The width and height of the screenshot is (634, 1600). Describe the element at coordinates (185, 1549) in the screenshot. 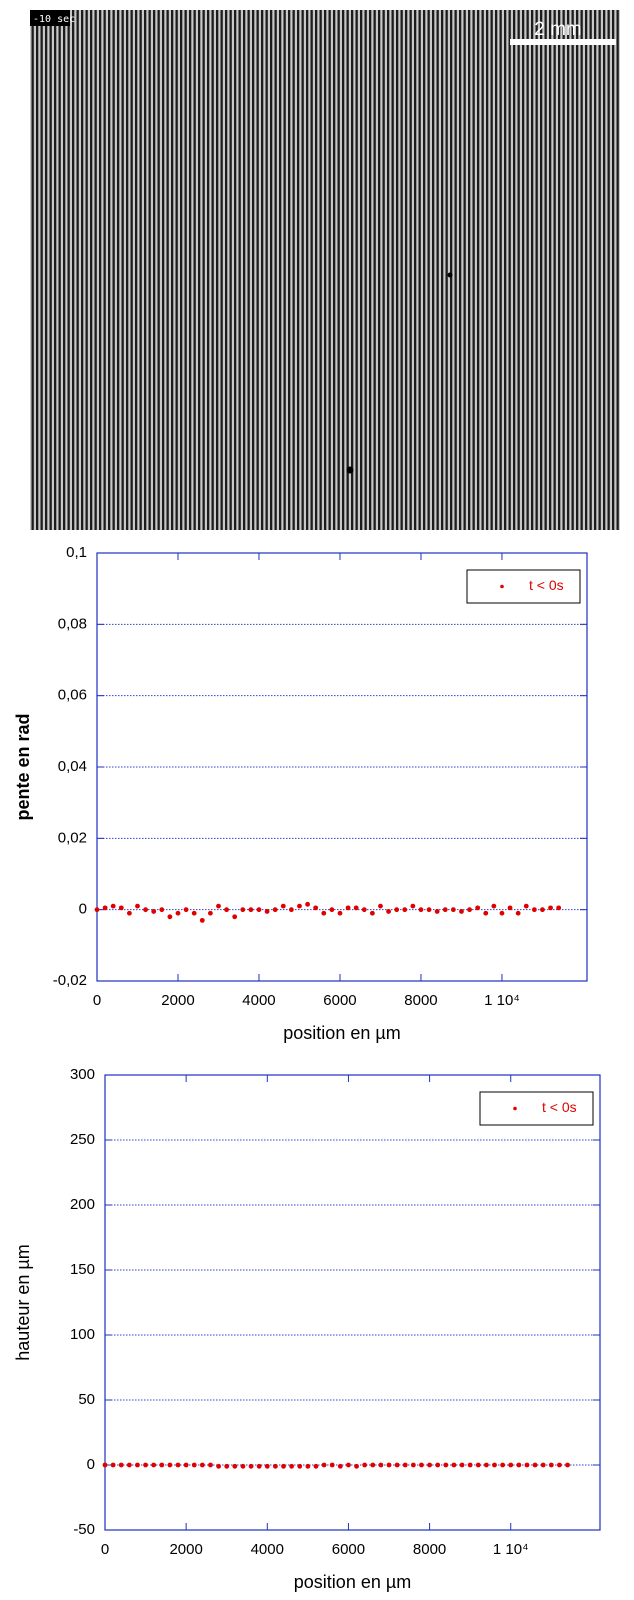

I see `x-tick-label: 2000` at that location.